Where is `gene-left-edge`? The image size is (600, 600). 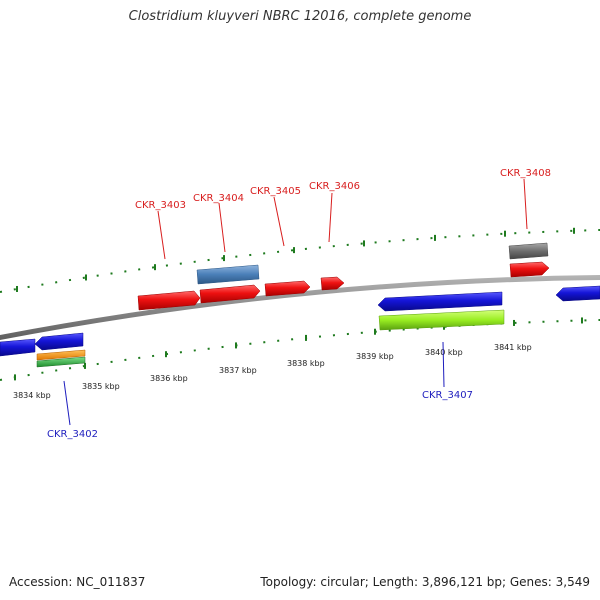 gene-left-edge is located at coordinates (18, 347).